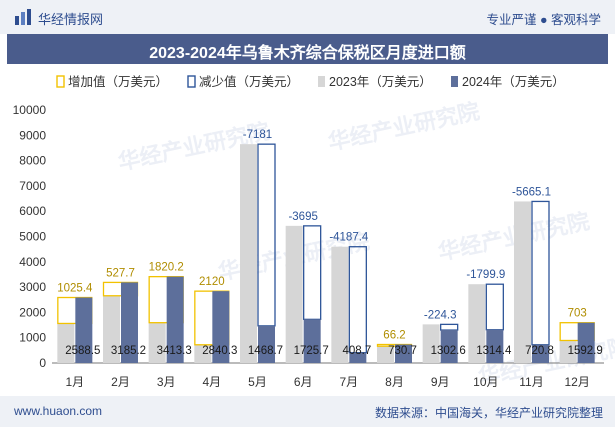  I want to click on change-label: 1025.4, so click(75, 289).